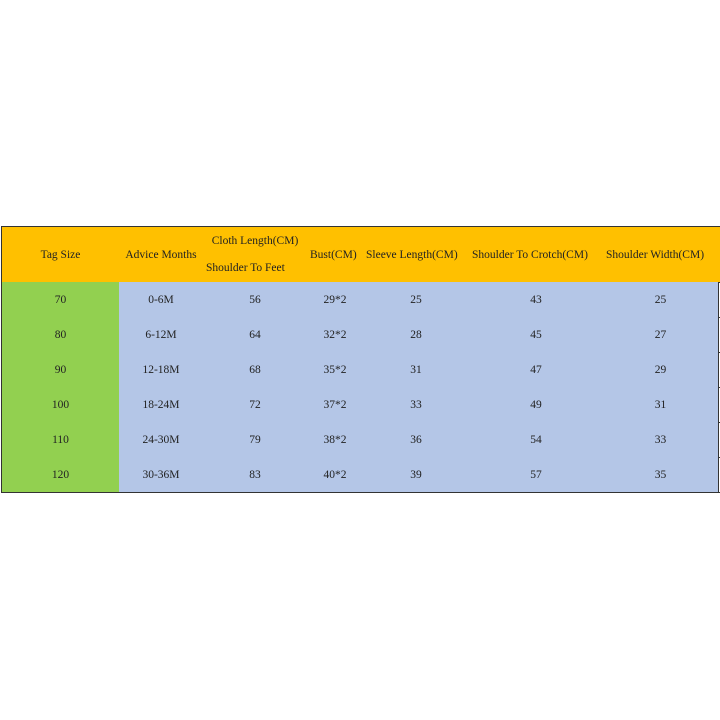 The image size is (720, 720). What do you see at coordinates (255, 268) in the screenshot?
I see `header-subcell: Shoulder To Feet` at bounding box center [255, 268].